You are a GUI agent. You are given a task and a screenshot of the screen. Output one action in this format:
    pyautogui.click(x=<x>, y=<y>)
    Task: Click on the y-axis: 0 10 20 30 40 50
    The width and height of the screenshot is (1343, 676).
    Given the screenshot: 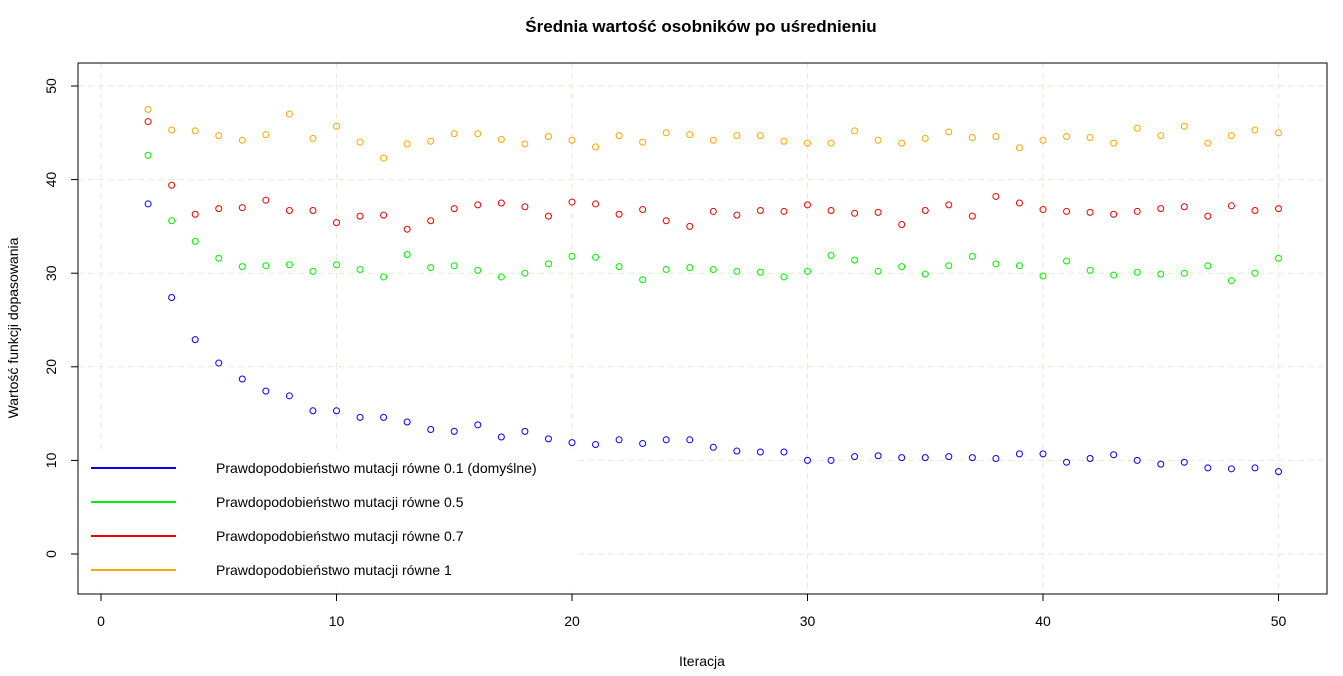 What is the action you would take?
    pyautogui.click(x=61, y=318)
    